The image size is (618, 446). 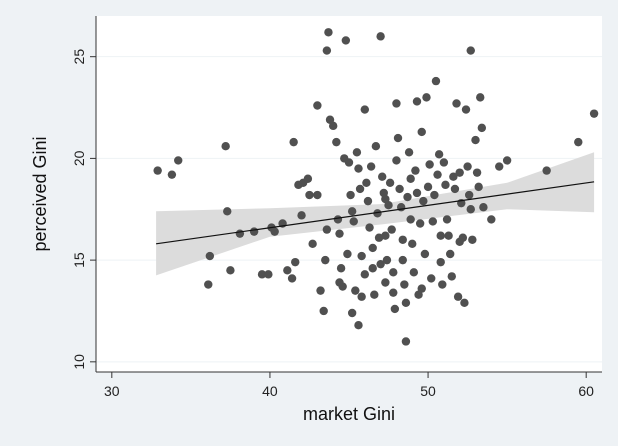 I want to click on y-tick-label: 15, so click(x=79, y=260).